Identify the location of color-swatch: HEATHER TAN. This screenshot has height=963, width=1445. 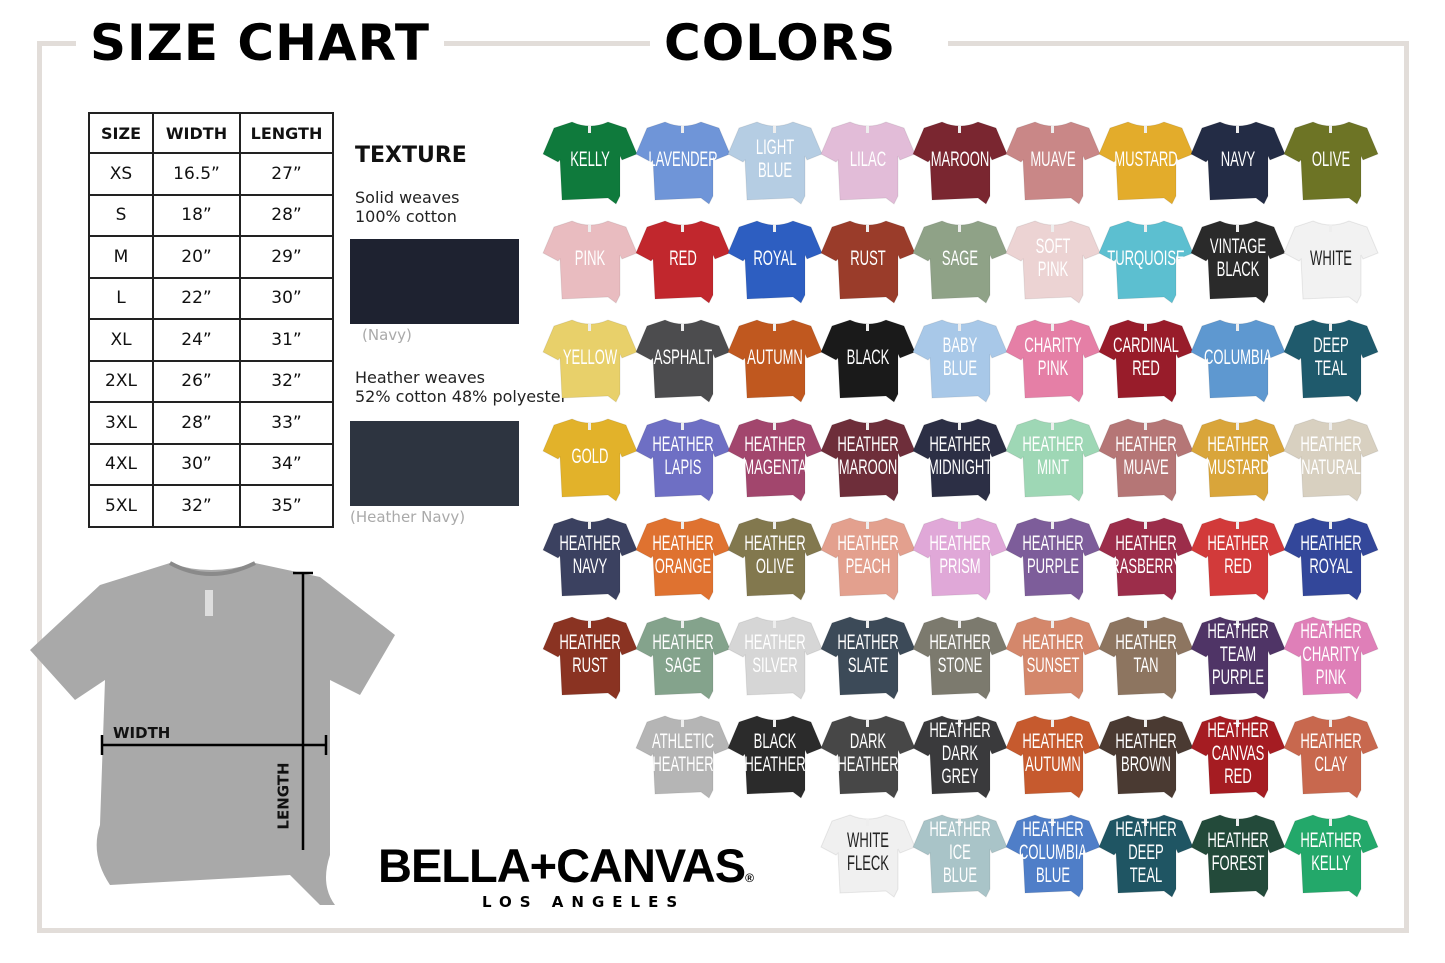
(1145, 657).